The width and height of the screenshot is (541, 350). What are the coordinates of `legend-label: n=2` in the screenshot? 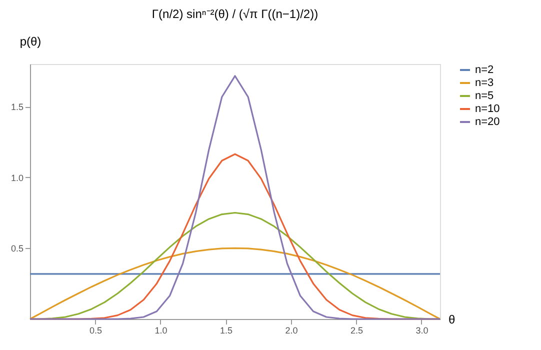 It's located at (484, 70).